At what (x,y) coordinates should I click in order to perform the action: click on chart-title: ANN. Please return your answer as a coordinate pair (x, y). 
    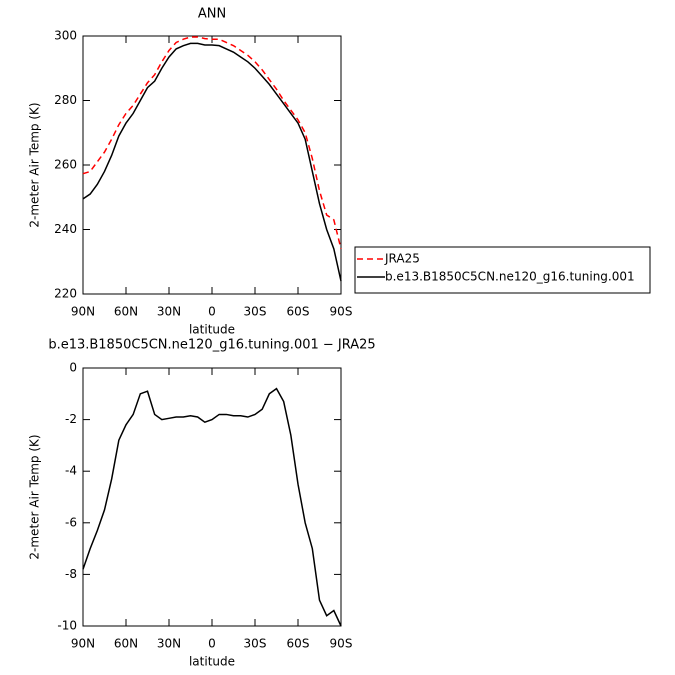
    Looking at the image, I should click on (212, 14).